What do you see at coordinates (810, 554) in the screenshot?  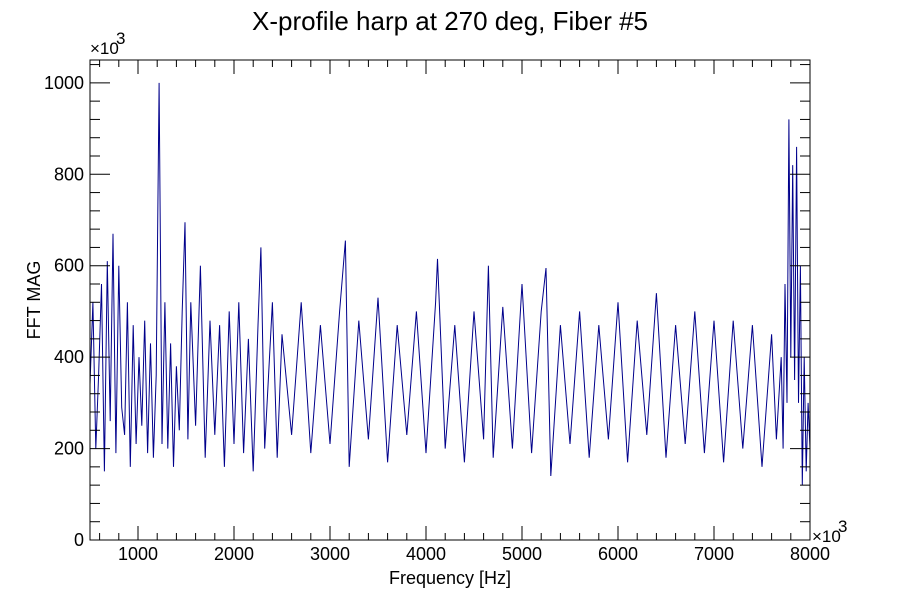 I see `x-tick-label: 8000` at bounding box center [810, 554].